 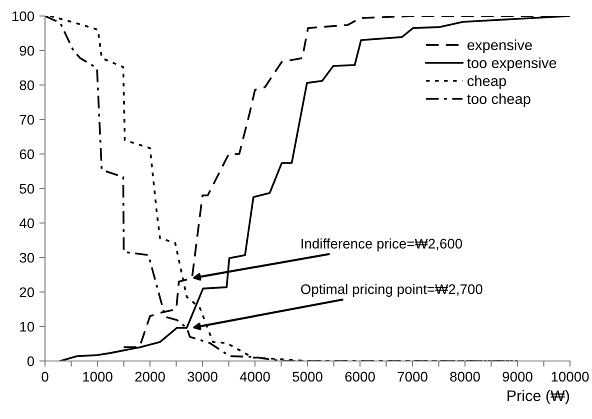 I want to click on annotation: Optimal pricing point=₩2,700, so click(x=391, y=290).